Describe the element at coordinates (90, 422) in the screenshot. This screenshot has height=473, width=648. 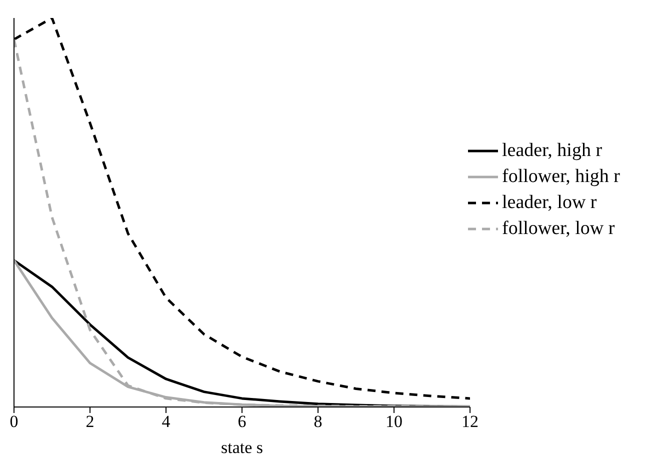
I see `x-tick-label: 2` at that location.